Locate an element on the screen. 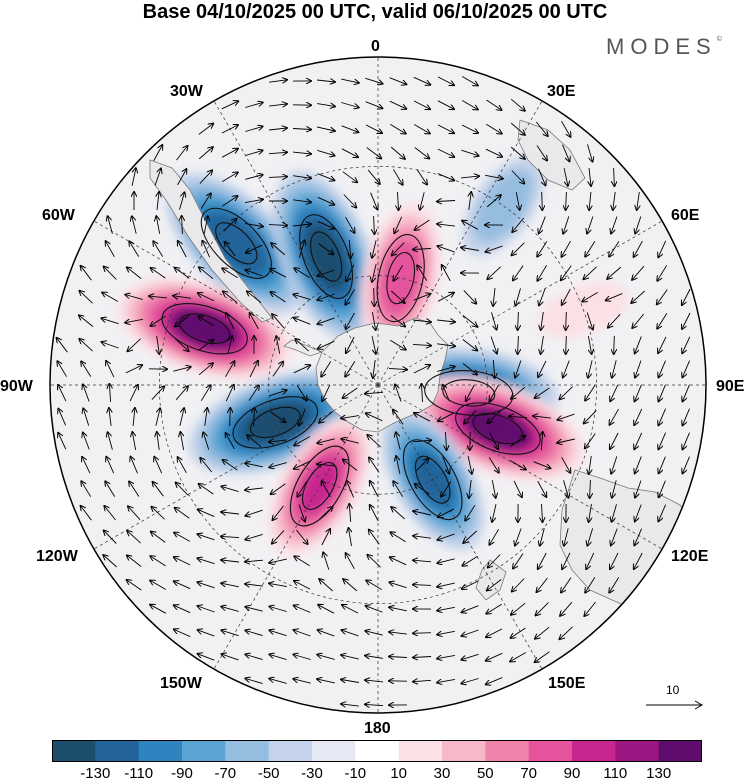  colorbar-tick-label: 70 is located at coordinates (528, 774).